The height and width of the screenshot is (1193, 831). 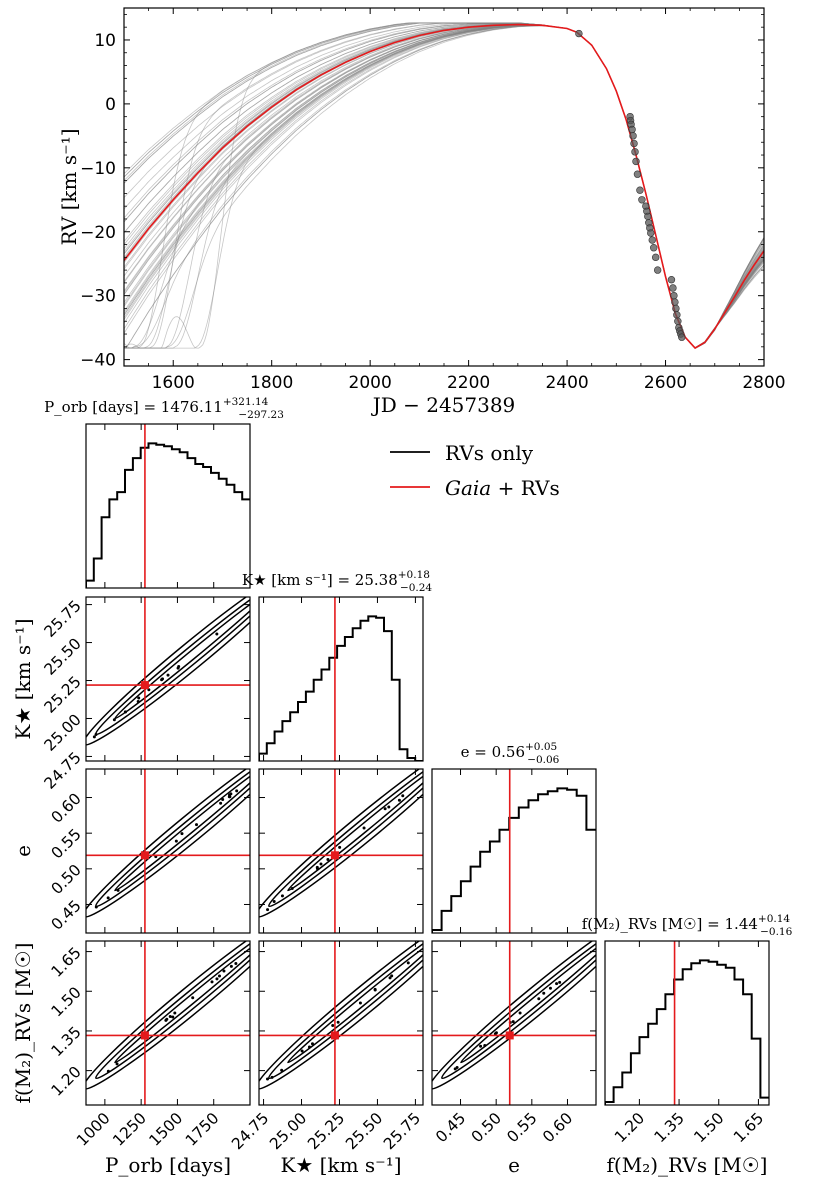 What do you see at coordinates (66, 962) in the screenshot?
I see `y-tick-label: 1.65` at bounding box center [66, 962].